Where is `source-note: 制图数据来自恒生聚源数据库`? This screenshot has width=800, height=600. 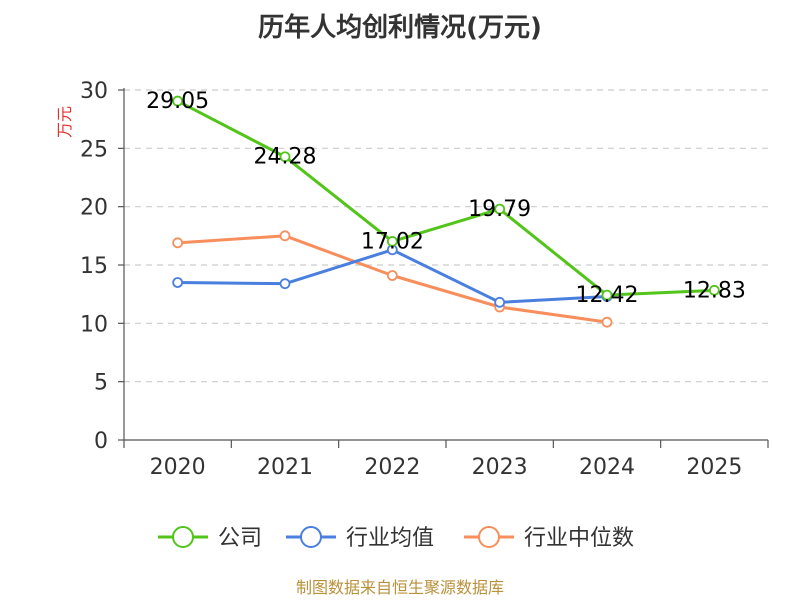 source-note: 制图数据来自恒生聚源数据库 is located at coordinates (400, 587).